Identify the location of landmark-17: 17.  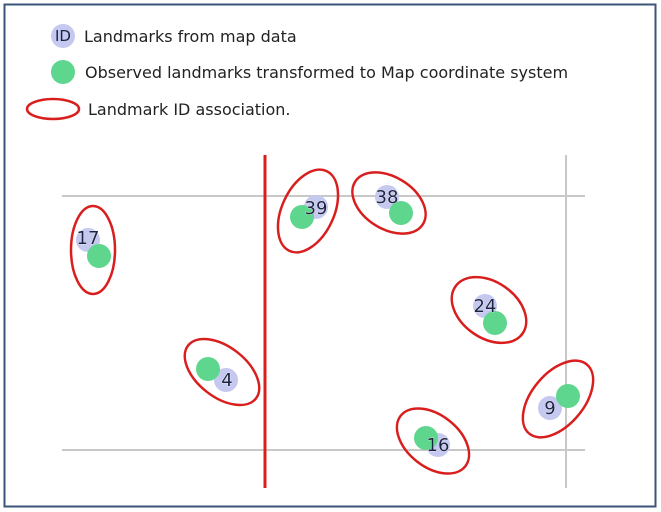
(93, 250).